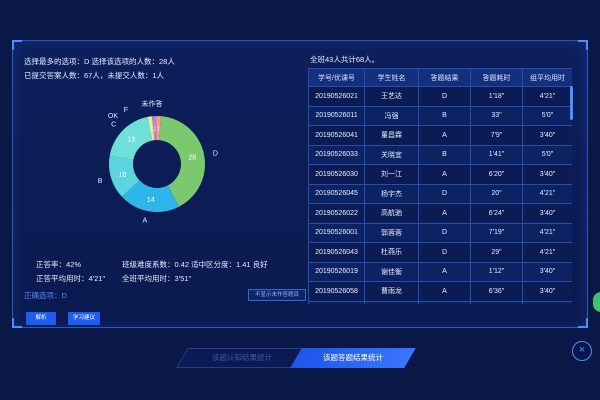 The image size is (600, 400). What do you see at coordinates (215, 153) in the screenshot?
I see `donut-category-label: D` at bounding box center [215, 153].